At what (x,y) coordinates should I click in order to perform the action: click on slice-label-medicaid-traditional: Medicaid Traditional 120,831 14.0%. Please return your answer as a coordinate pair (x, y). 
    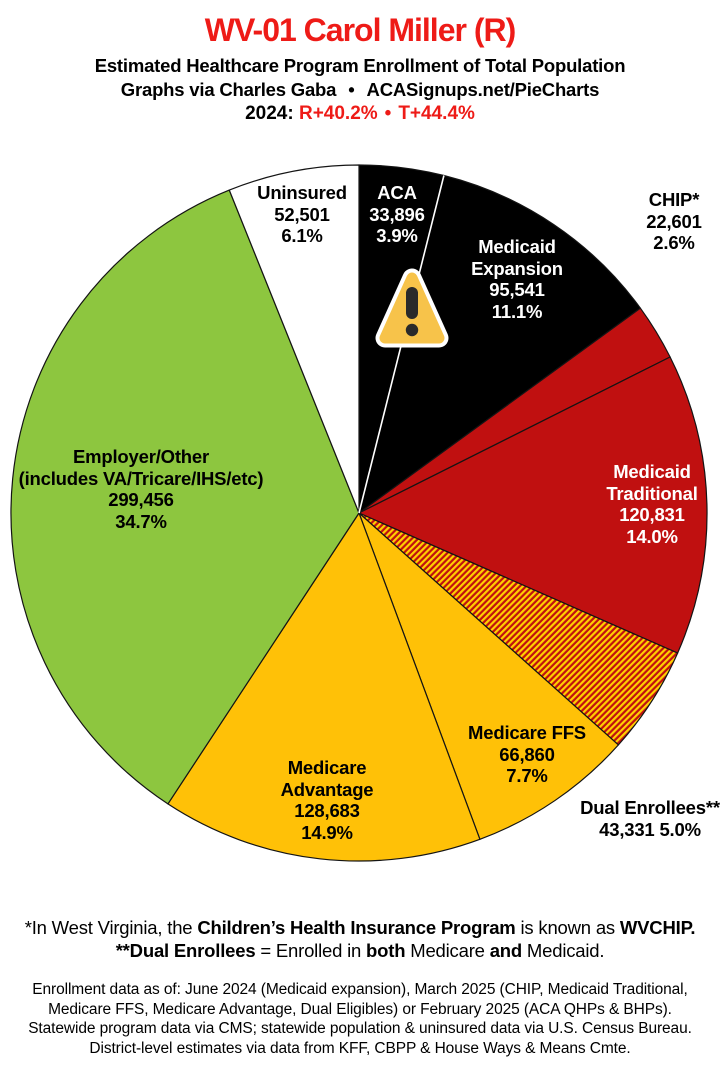
    Looking at the image, I should click on (652, 504).